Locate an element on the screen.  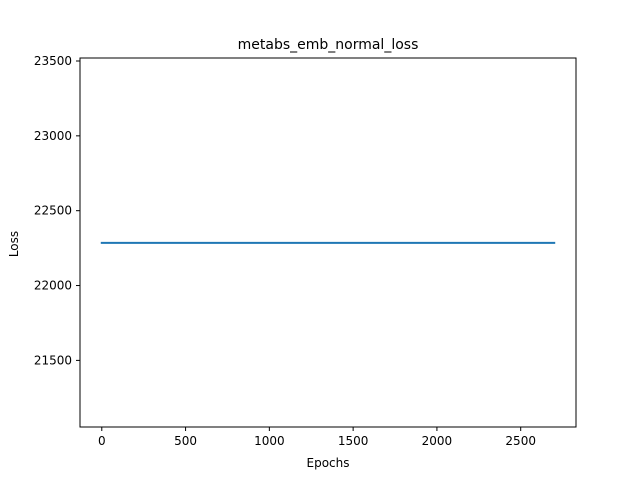
y-tick-label-23000: 23000 is located at coordinates (53, 136).